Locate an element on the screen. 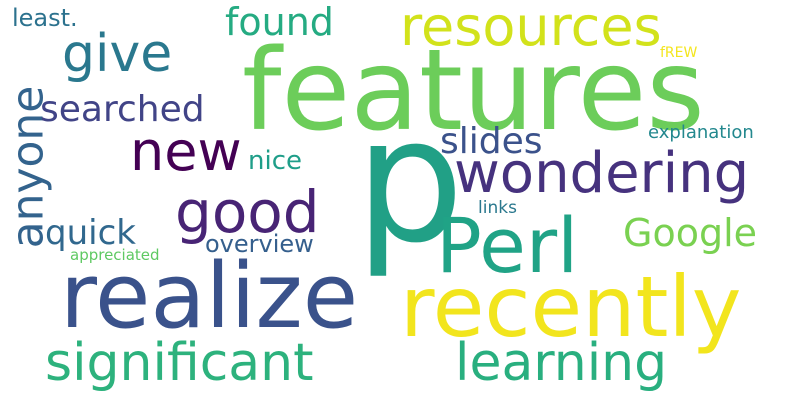 The image size is (800, 400). word-searched: searched is located at coordinates (122, 109).